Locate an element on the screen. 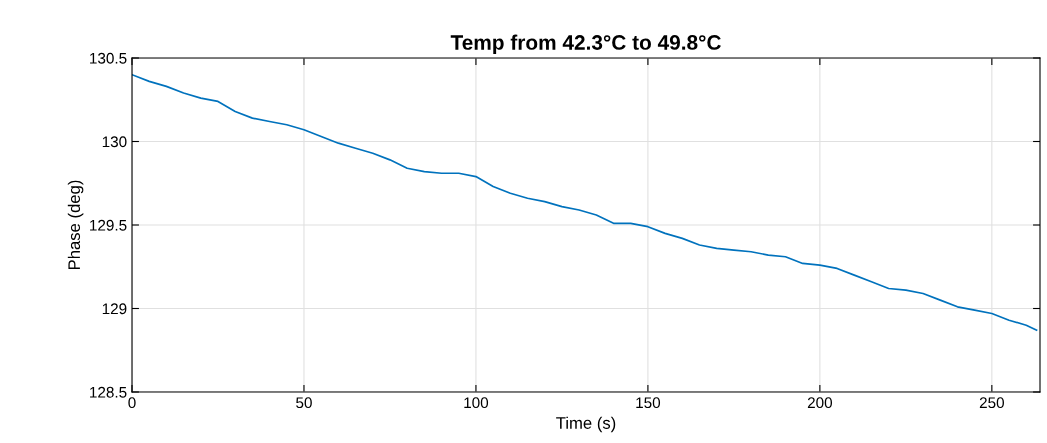 This screenshot has width=1047, height=443. y-tick-label: 130.5 is located at coordinates (108, 58).